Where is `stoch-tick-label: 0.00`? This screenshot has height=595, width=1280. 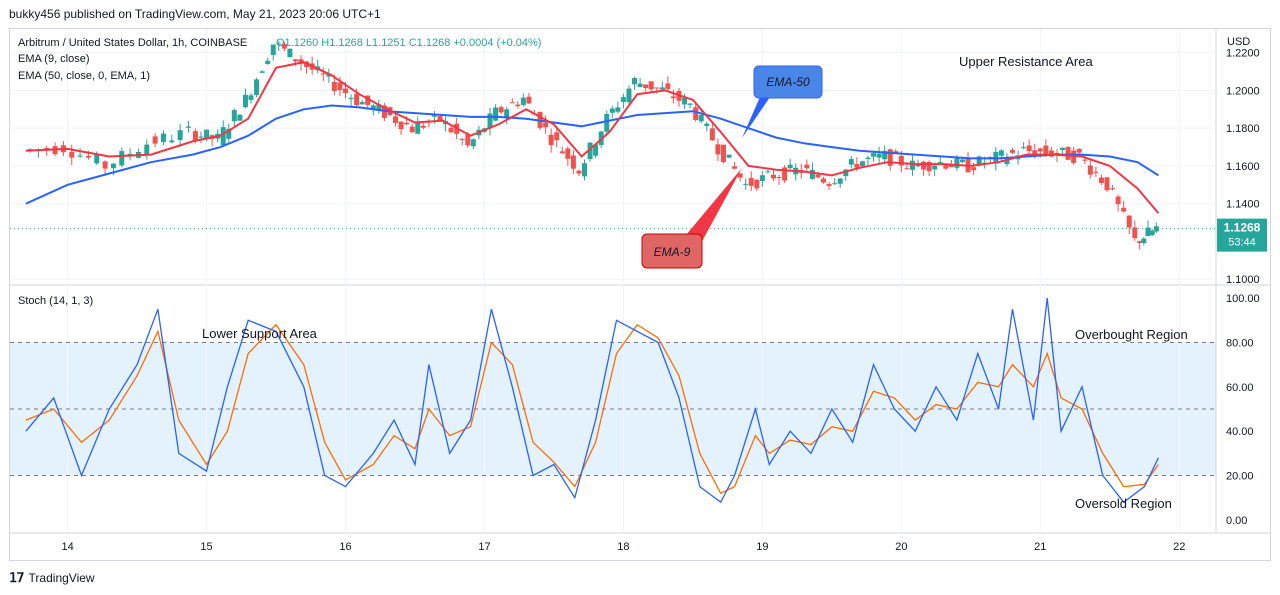
stoch-tick-label: 0.00 is located at coordinates (1236, 521).